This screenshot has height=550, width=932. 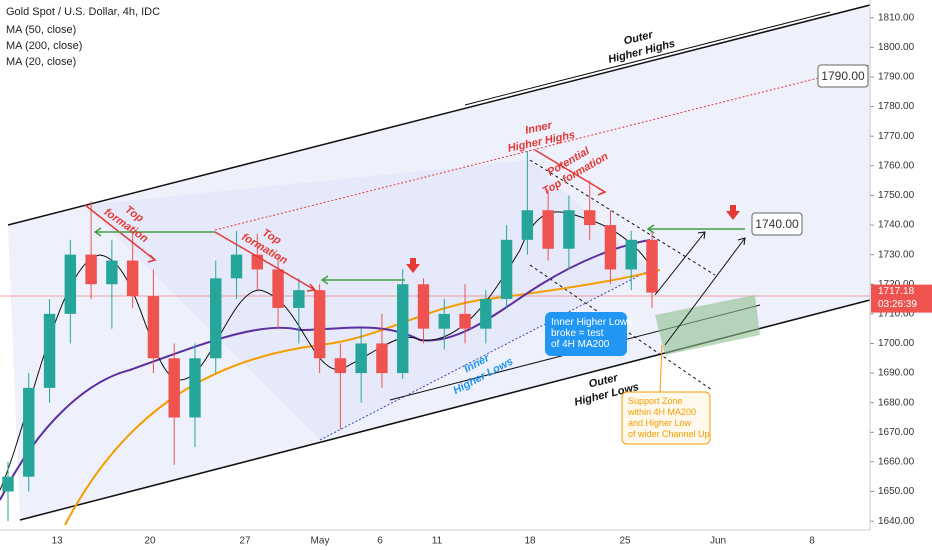 What do you see at coordinates (622, 217) in the screenshot?
I see `dashed-top` at bounding box center [622, 217].